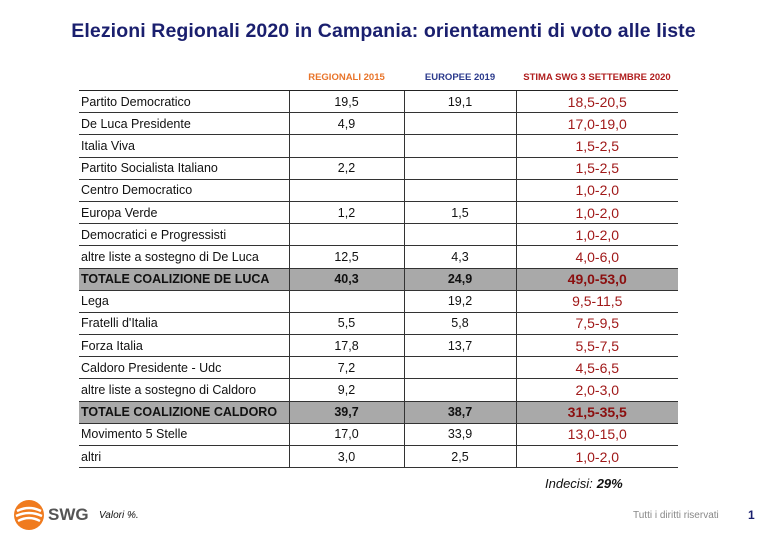 The image size is (767, 536). I want to click on row-label: Partito Democratico, so click(184, 102).